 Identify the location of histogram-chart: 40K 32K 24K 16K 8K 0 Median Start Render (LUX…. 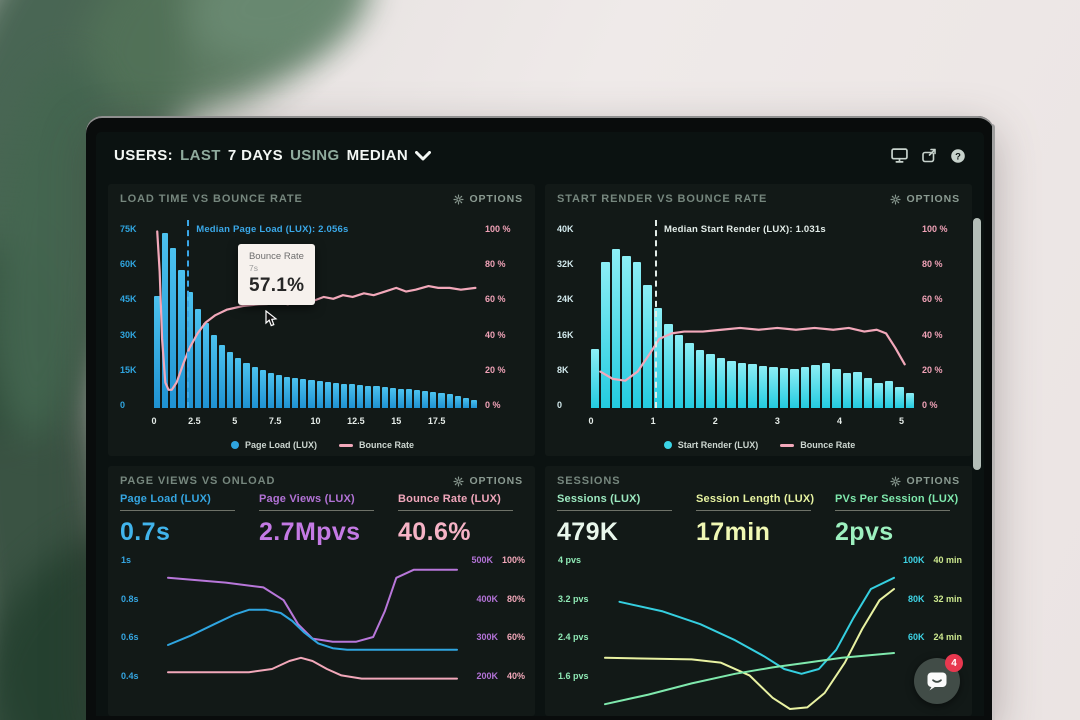
(759, 334).